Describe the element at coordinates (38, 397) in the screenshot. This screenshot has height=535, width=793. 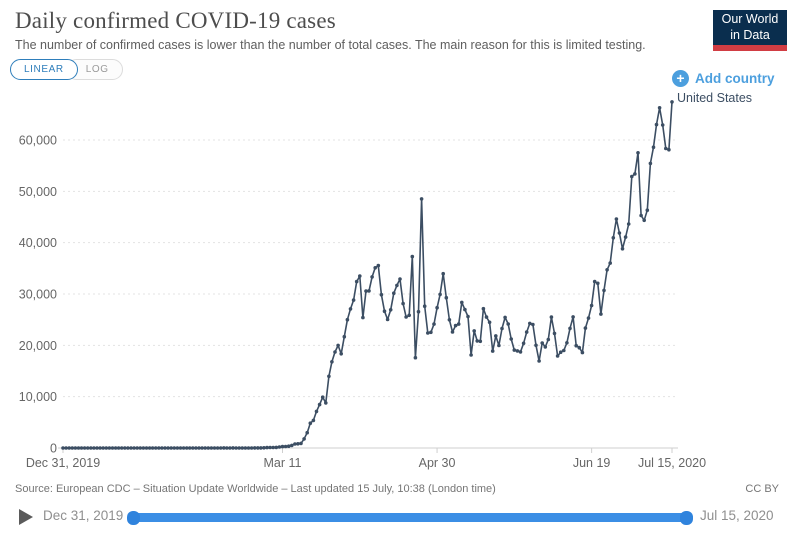
I see `y-axis-label: 10,000` at that location.